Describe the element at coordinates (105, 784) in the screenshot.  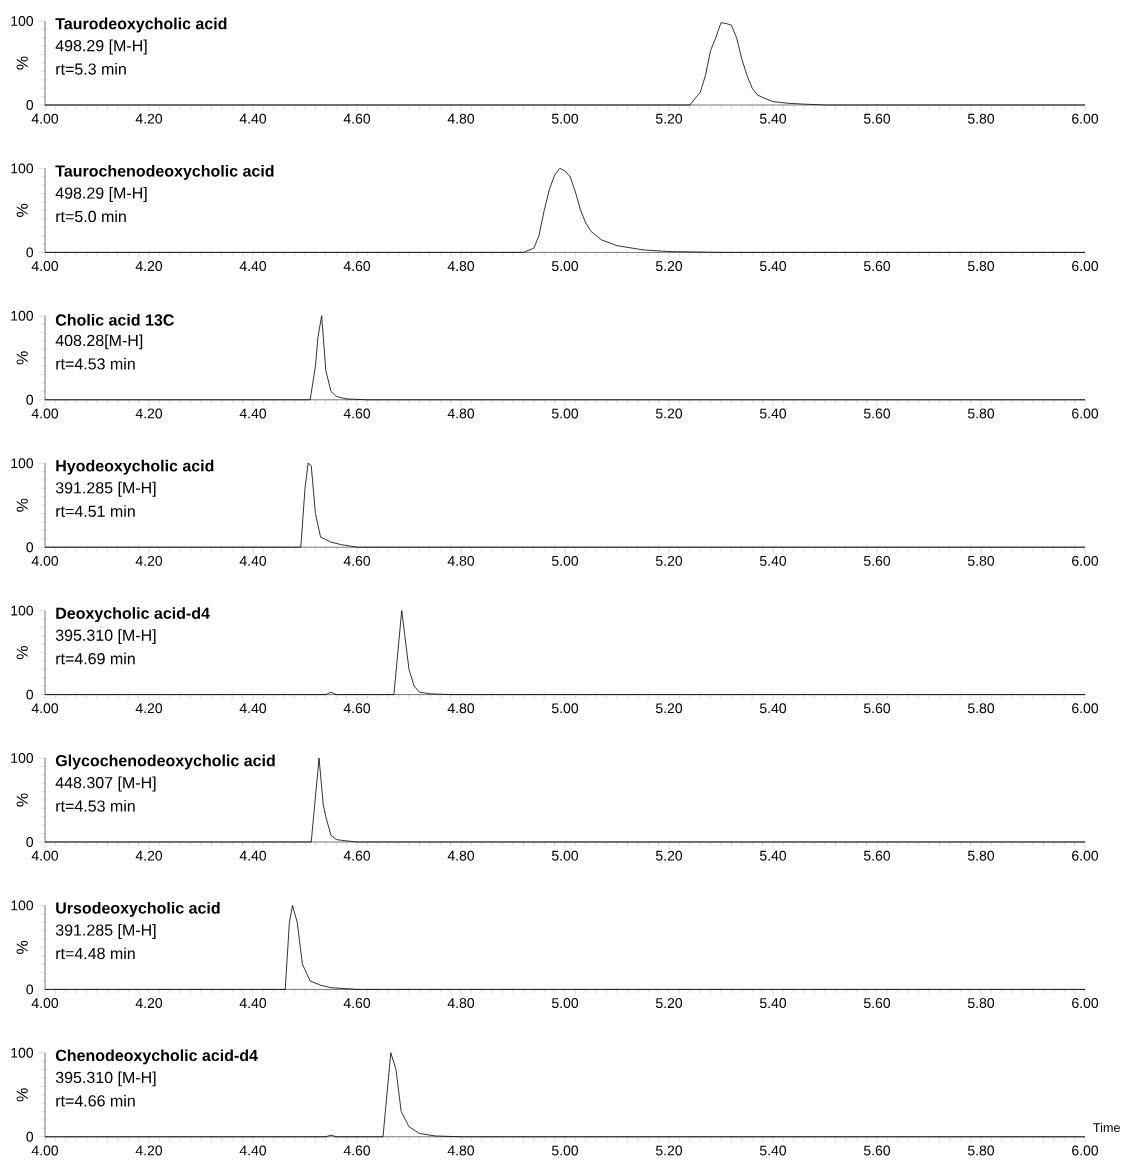
I see `annotation: 448.307 [M-H]` at that location.